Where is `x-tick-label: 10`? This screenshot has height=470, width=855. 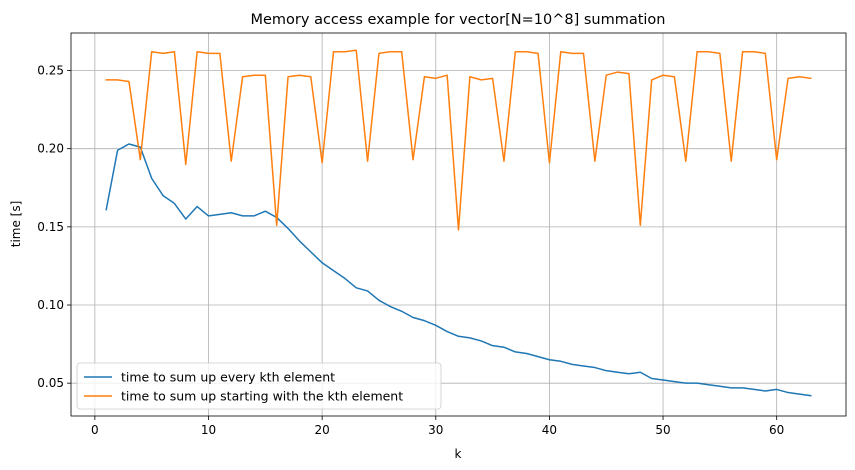
x-tick-label: 10 is located at coordinates (208, 430).